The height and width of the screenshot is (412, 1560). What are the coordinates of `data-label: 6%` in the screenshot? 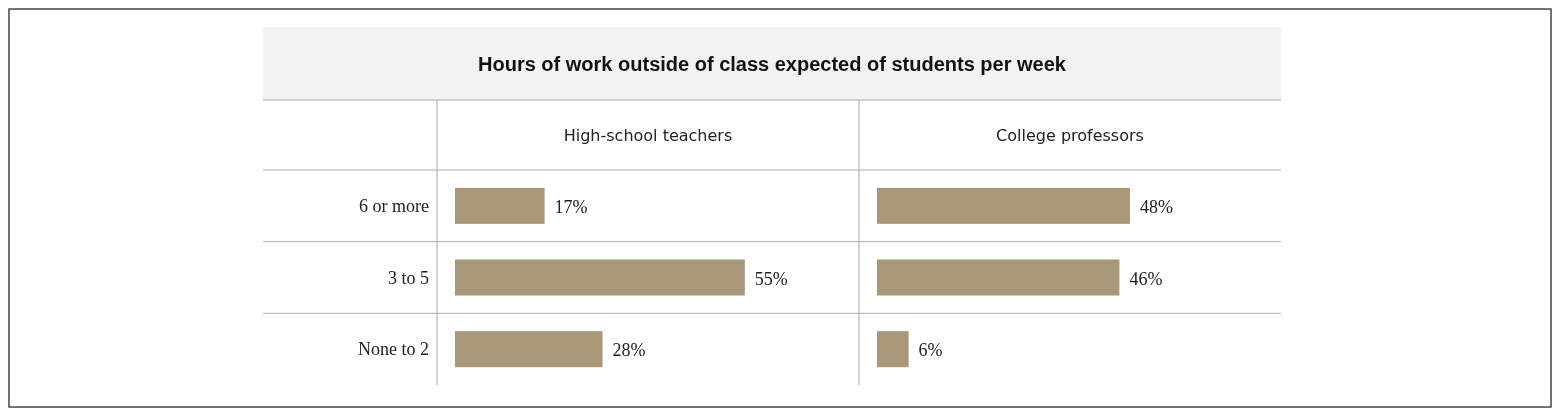 It's located at (930, 350).